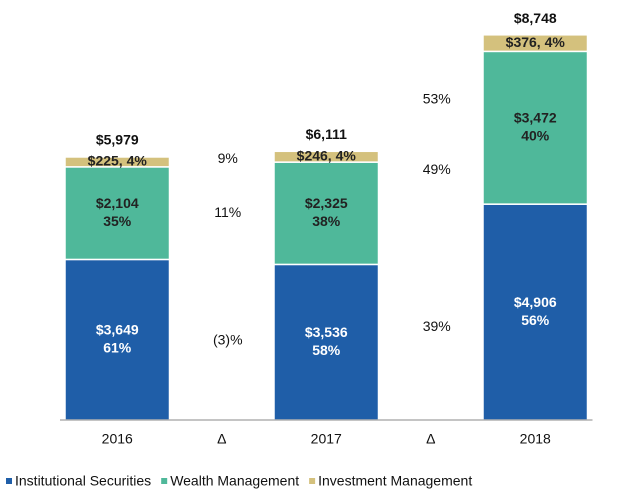  I want to click on legend-label: Institutional Securities, so click(83, 481).